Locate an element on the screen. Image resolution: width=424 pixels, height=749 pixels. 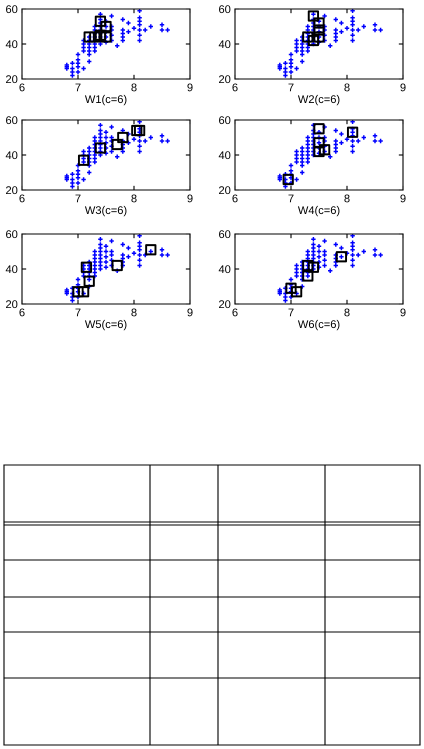
x-axis-title: W1(c=6) is located at coordinates (105, 100).